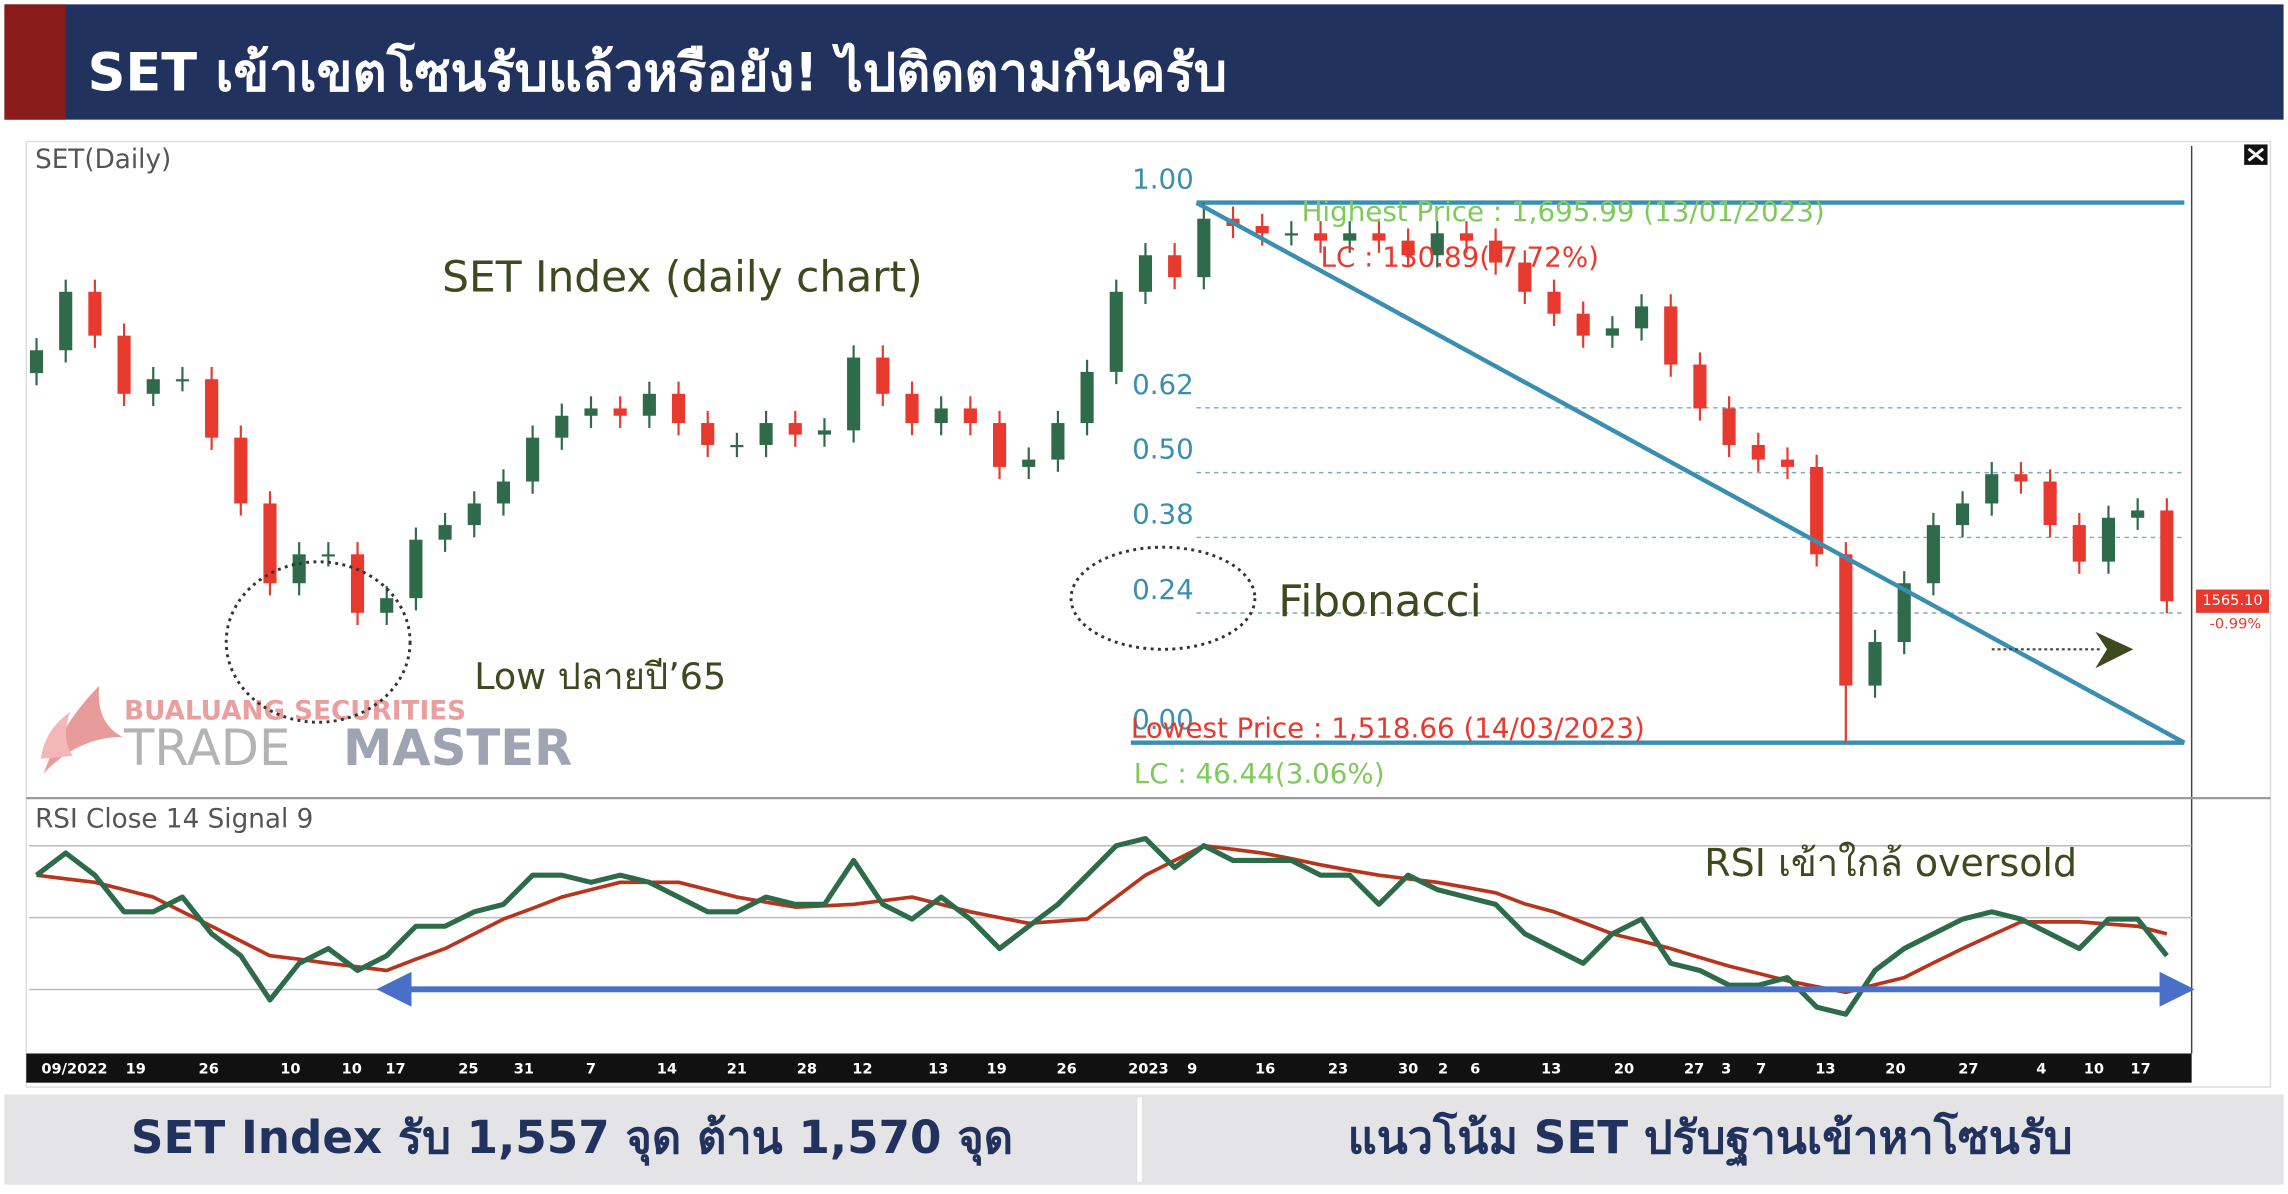  Describe the element at coordinates (1163, 179) in the screenshot. I see `fib-label: 1.00` at that location.